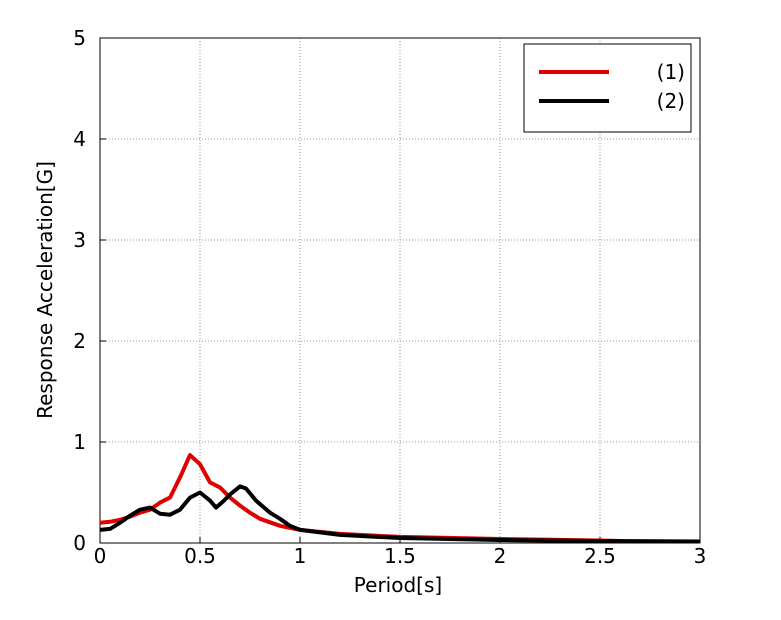 The width and height of the screenshot is (781, 620). I want to click on y-tick-label: 2, so click(79, 341).